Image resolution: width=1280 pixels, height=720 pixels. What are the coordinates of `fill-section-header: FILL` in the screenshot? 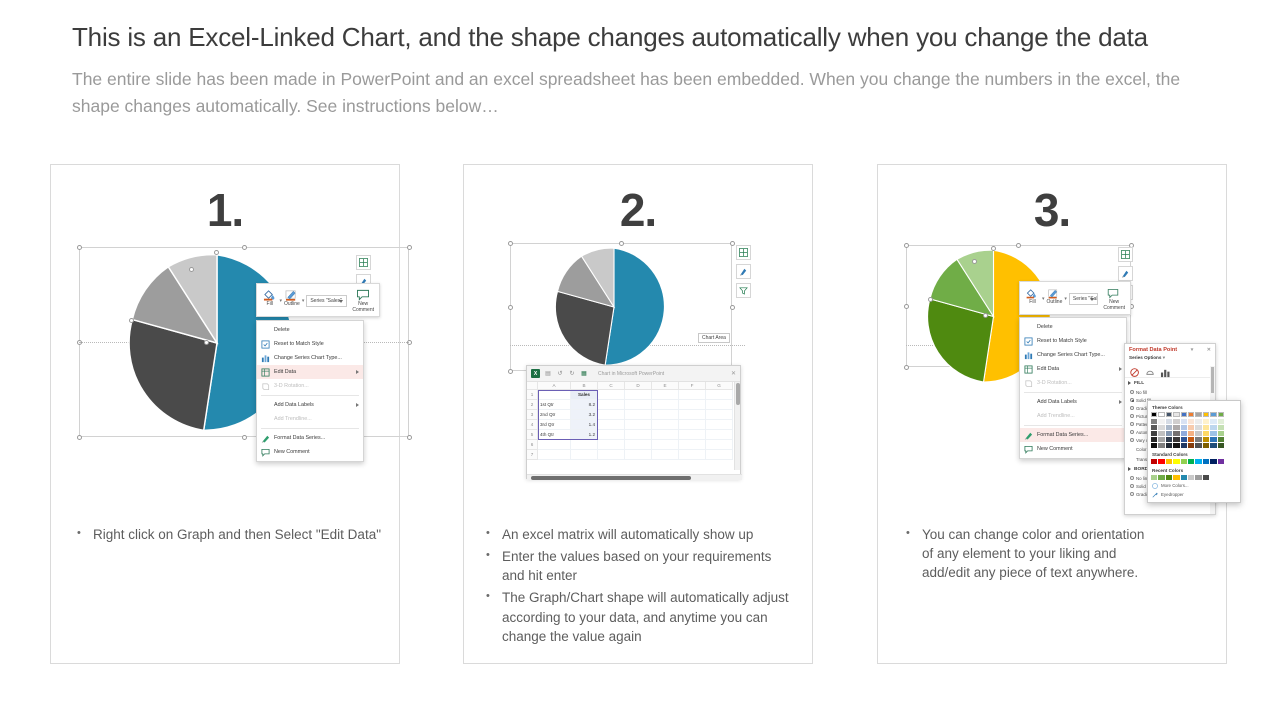 It's located at (1170, 383).